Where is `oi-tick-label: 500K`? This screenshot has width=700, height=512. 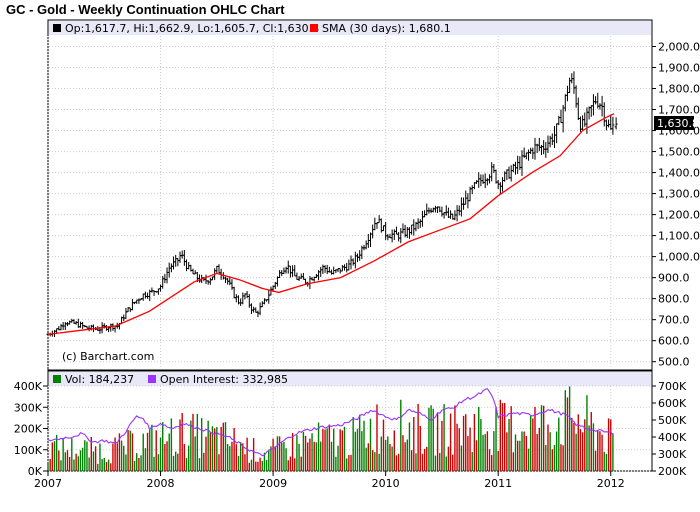 oi-tick-label: 500K is located at coordinates (672, 420).